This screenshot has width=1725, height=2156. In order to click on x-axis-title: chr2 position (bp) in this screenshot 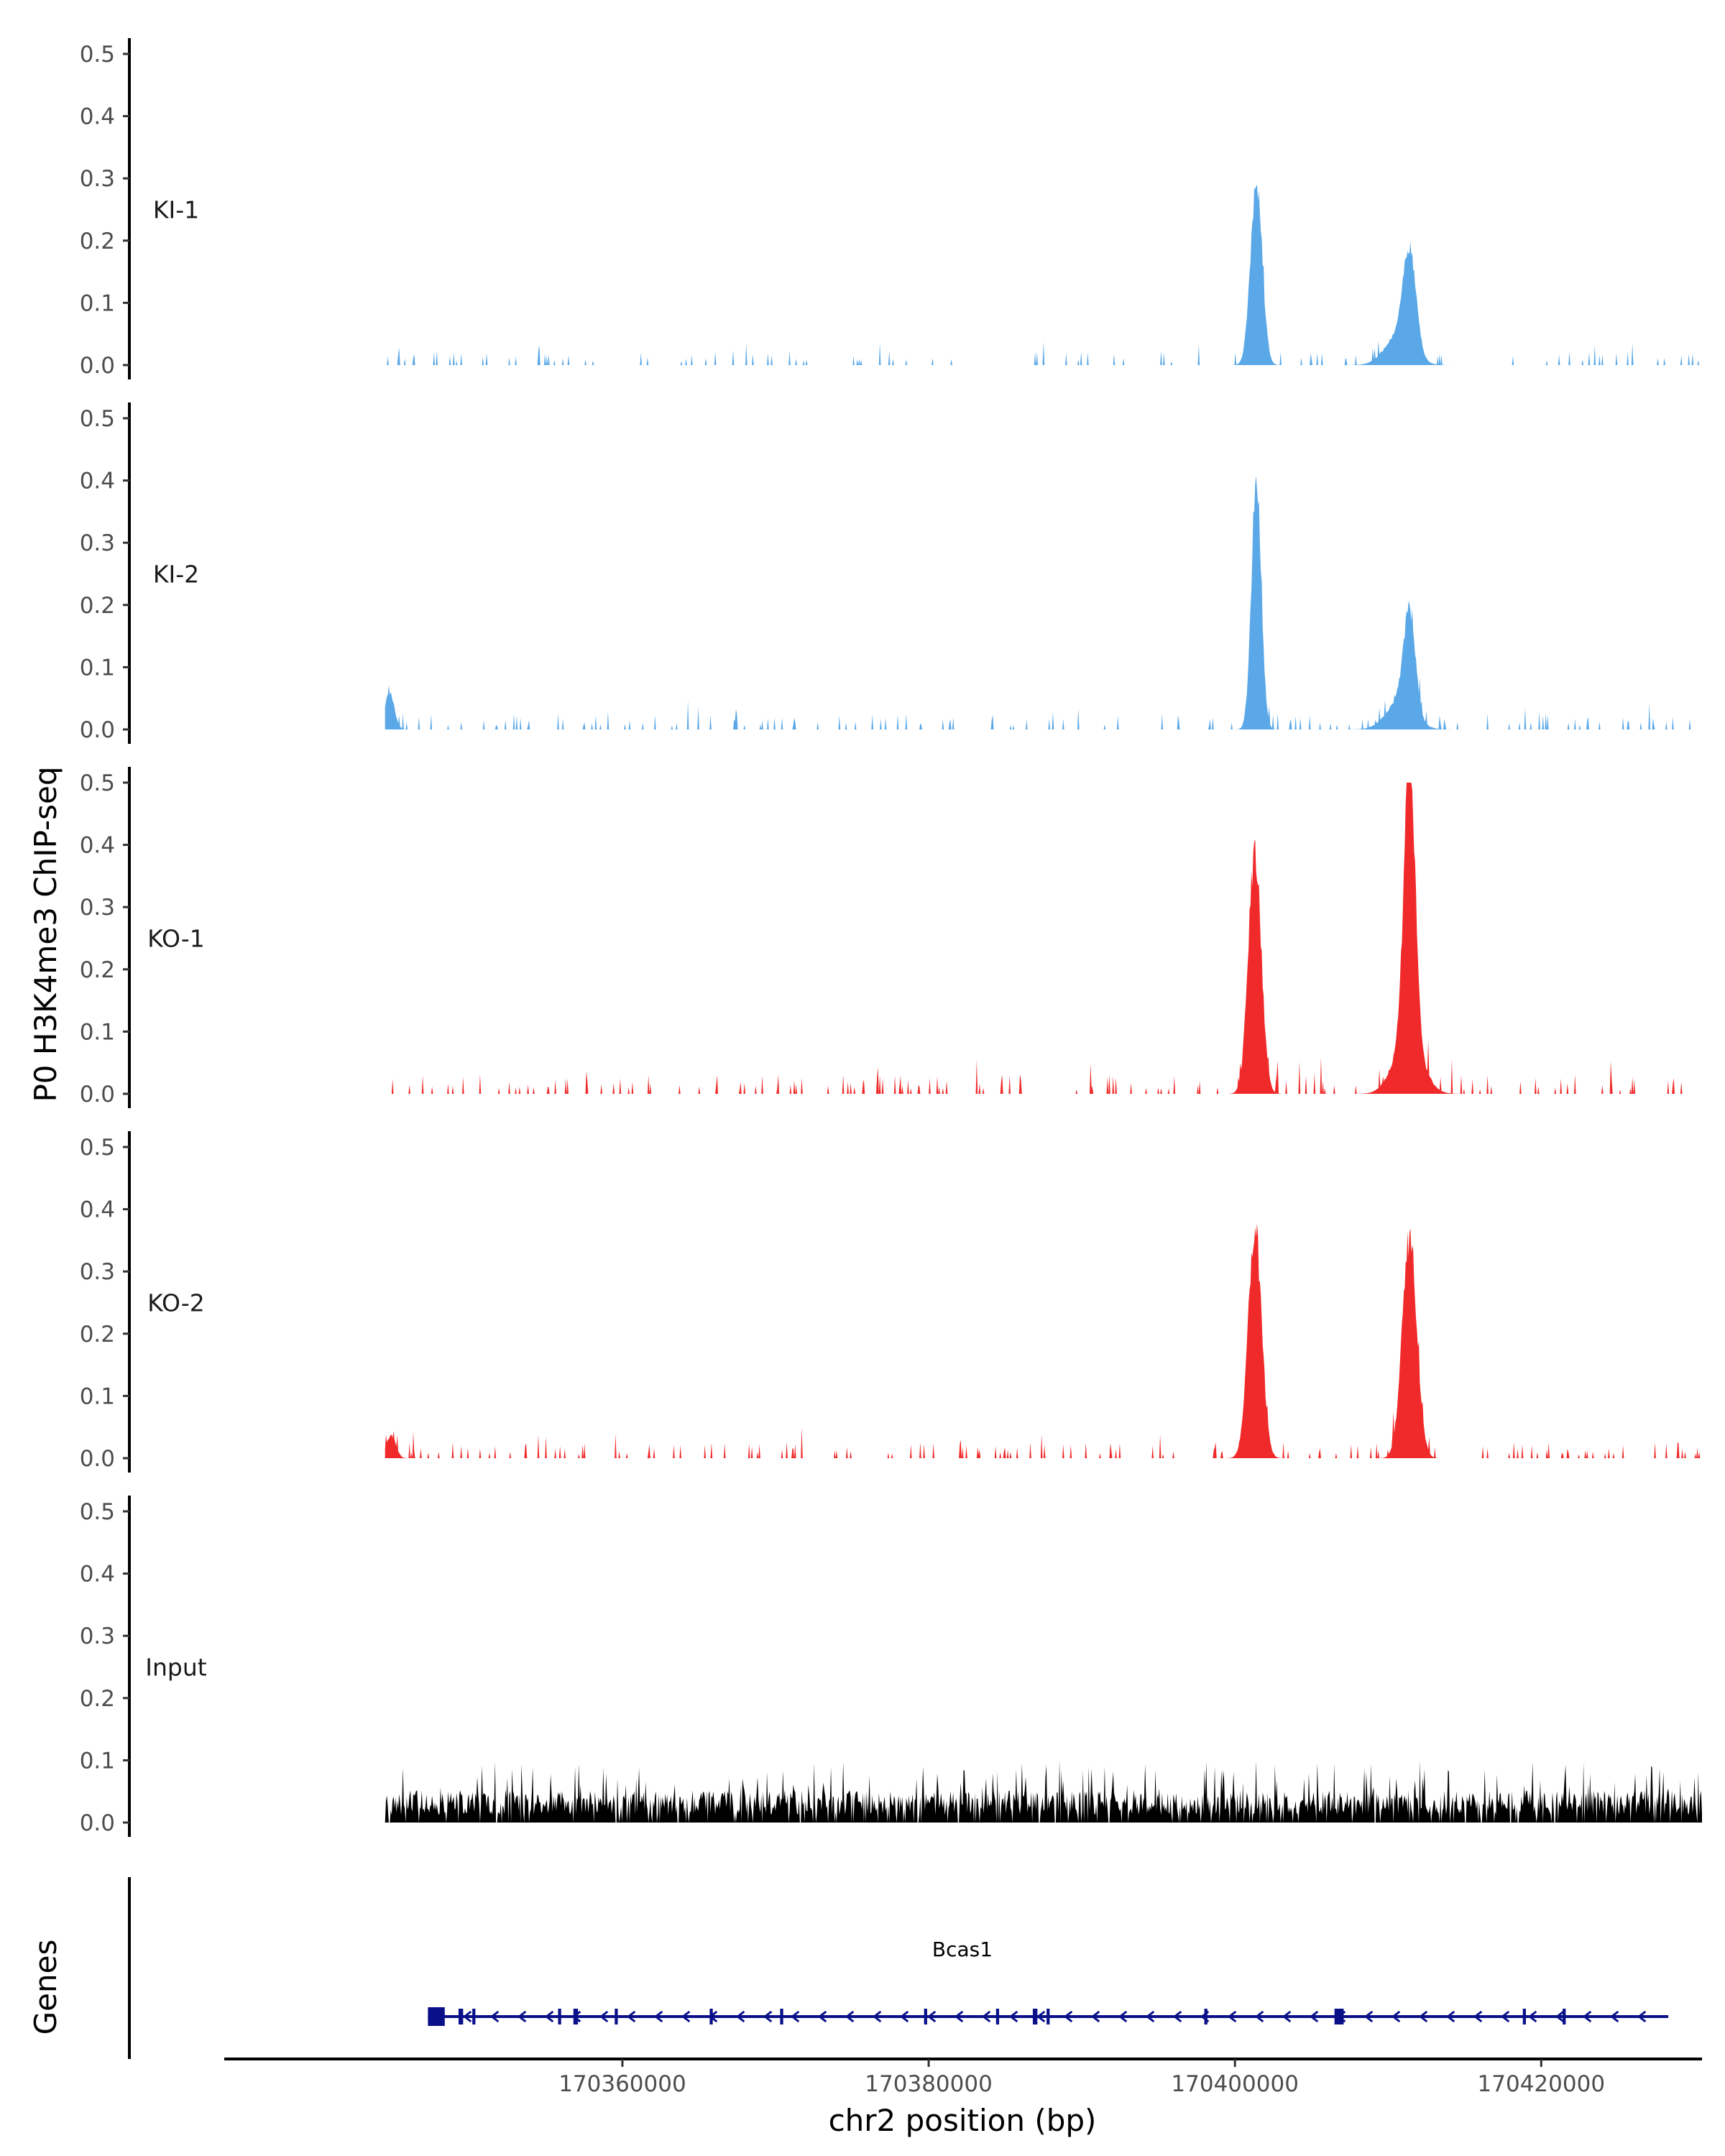, I will do `click(963, 2120)`.